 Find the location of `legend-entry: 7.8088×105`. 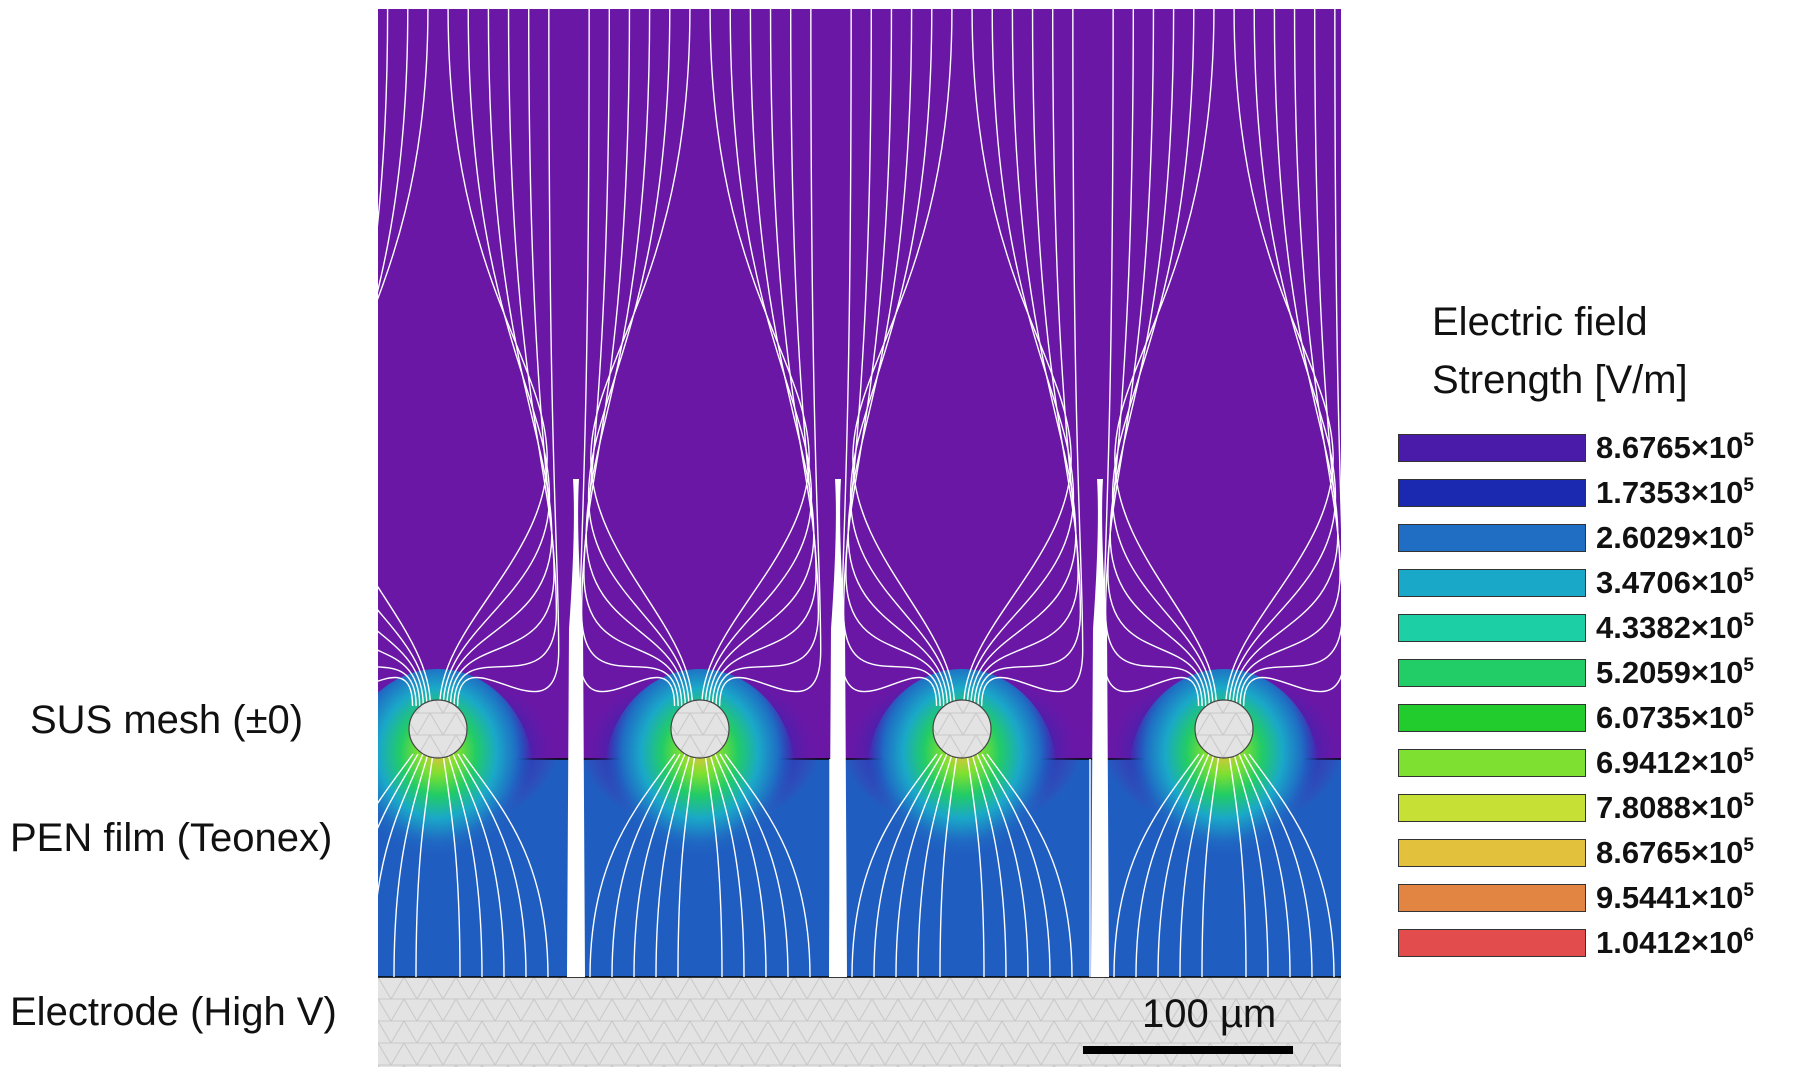

legend-entry: 7.8088×105 is located at coordinates (1598, 812).